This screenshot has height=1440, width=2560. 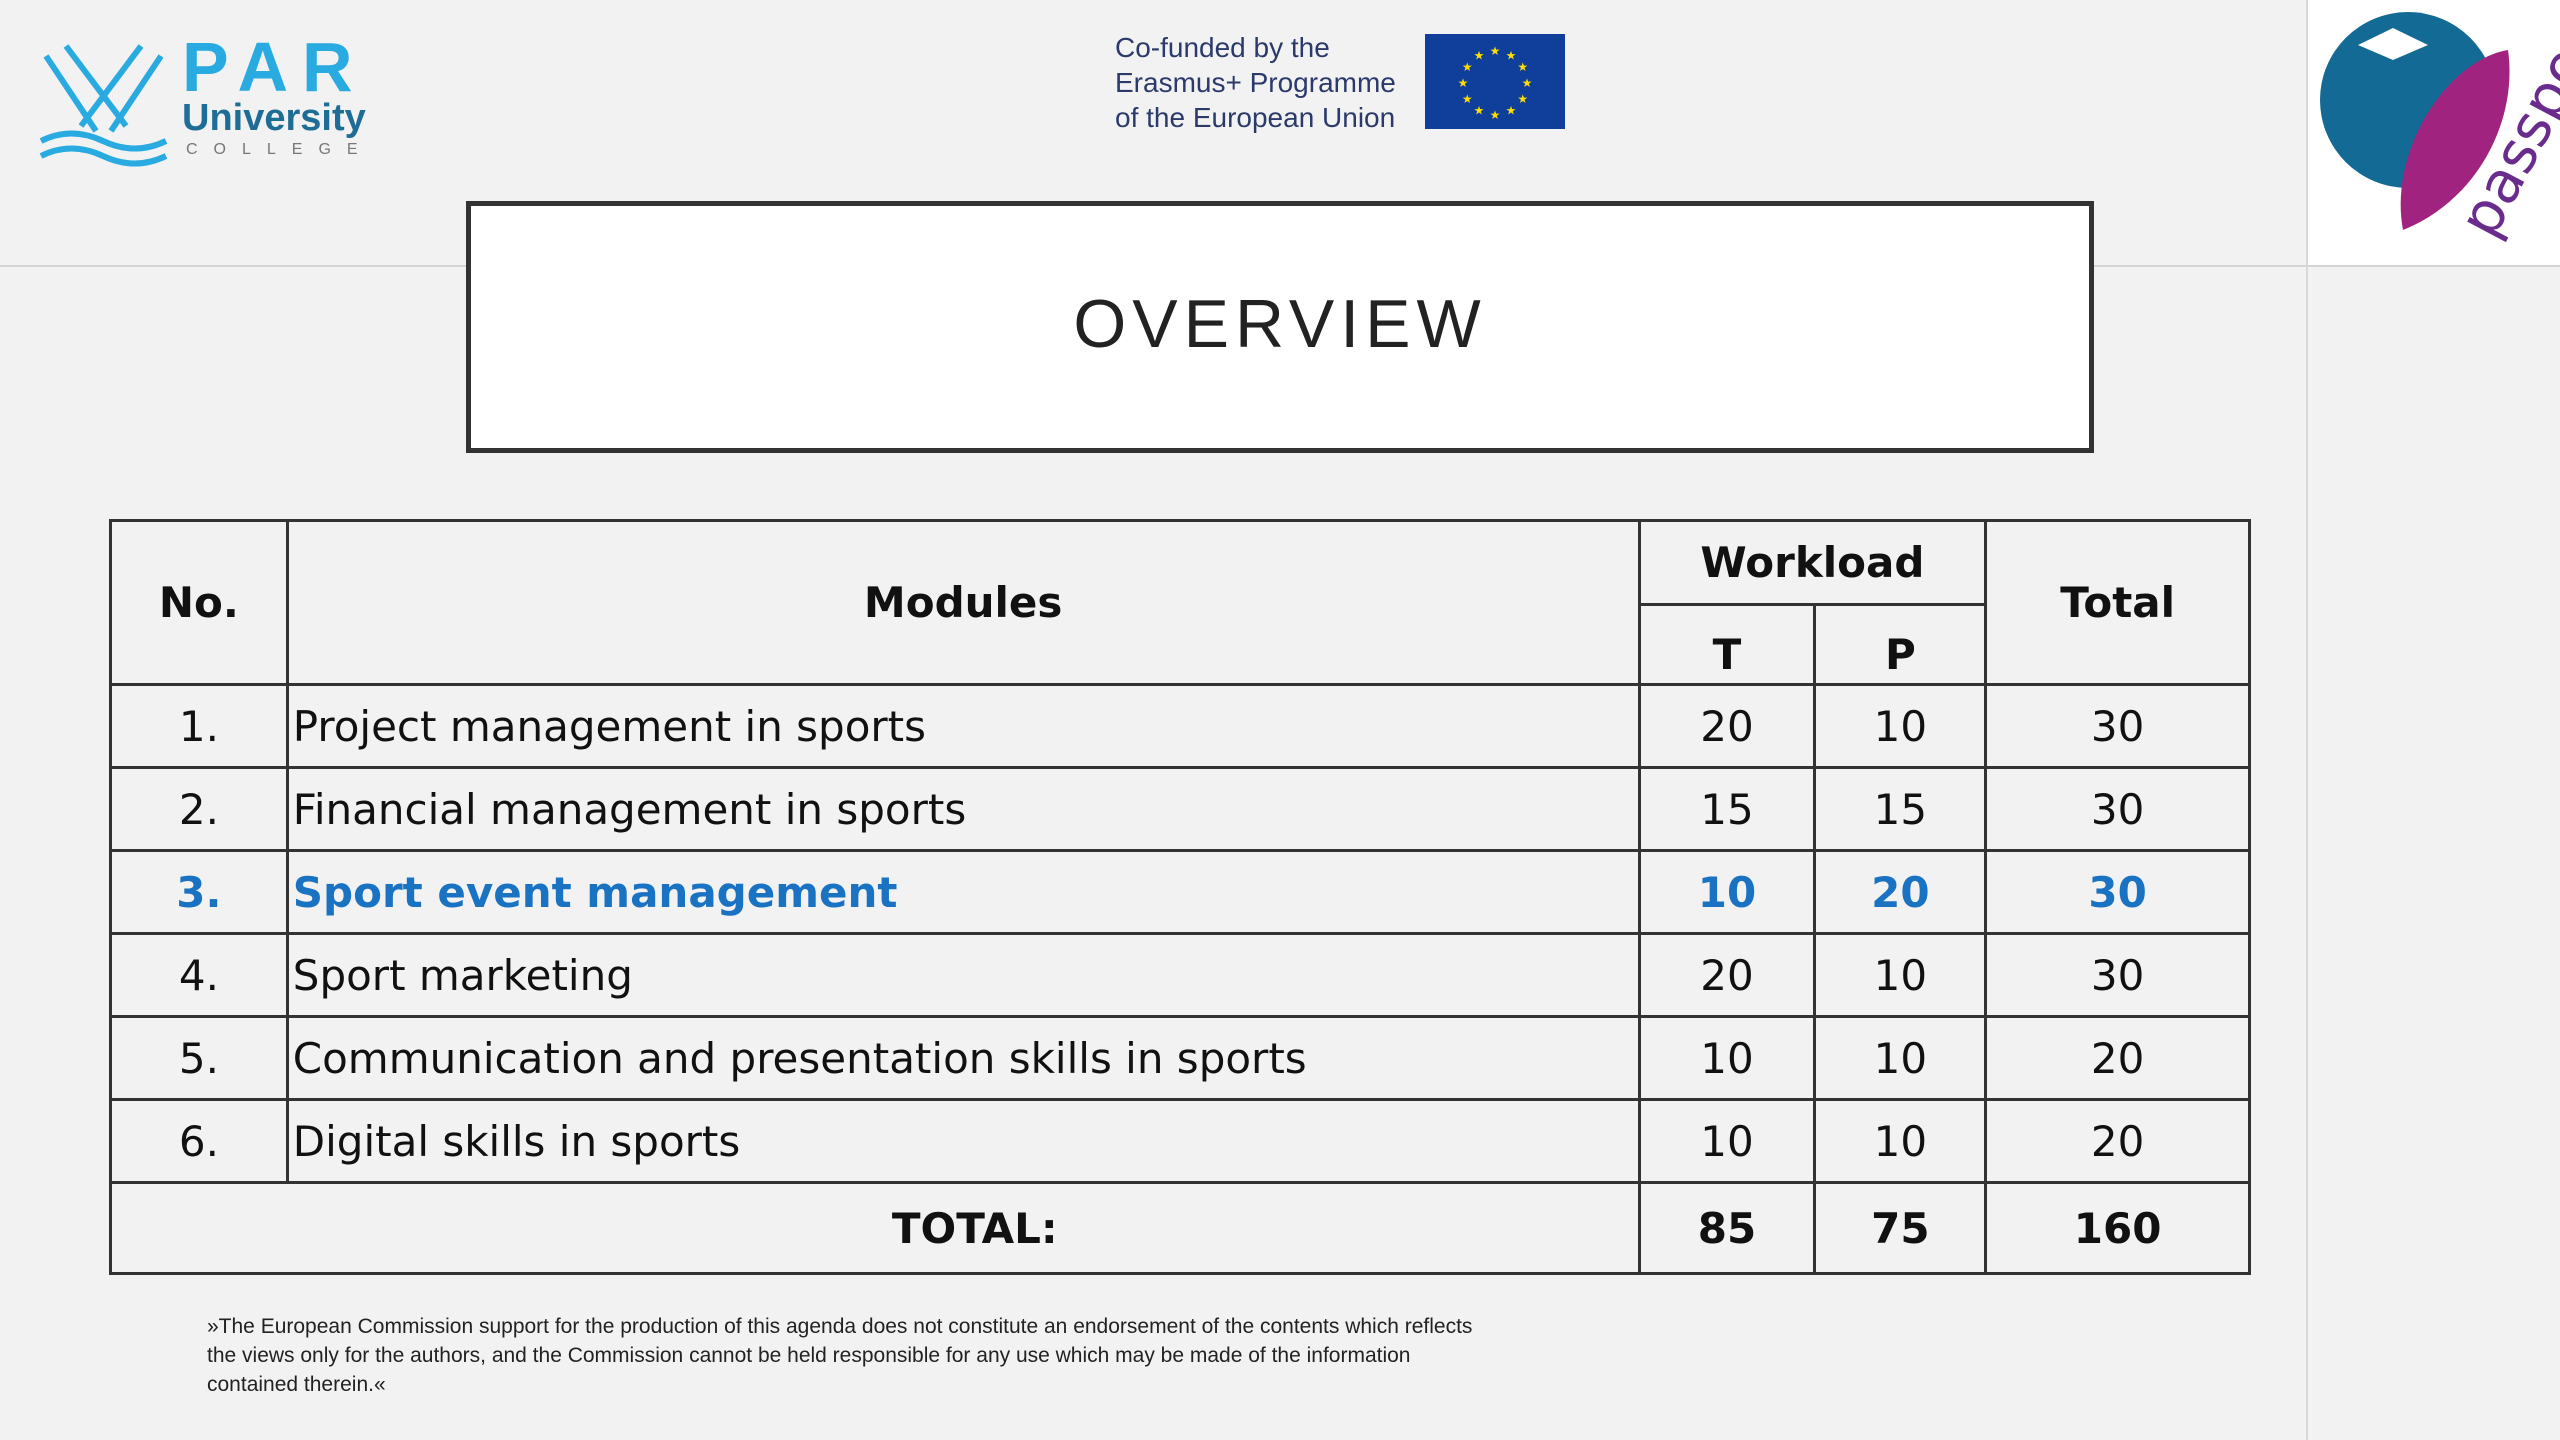 I want to click on header-workload: Workload, so click(x=1812, y=562).